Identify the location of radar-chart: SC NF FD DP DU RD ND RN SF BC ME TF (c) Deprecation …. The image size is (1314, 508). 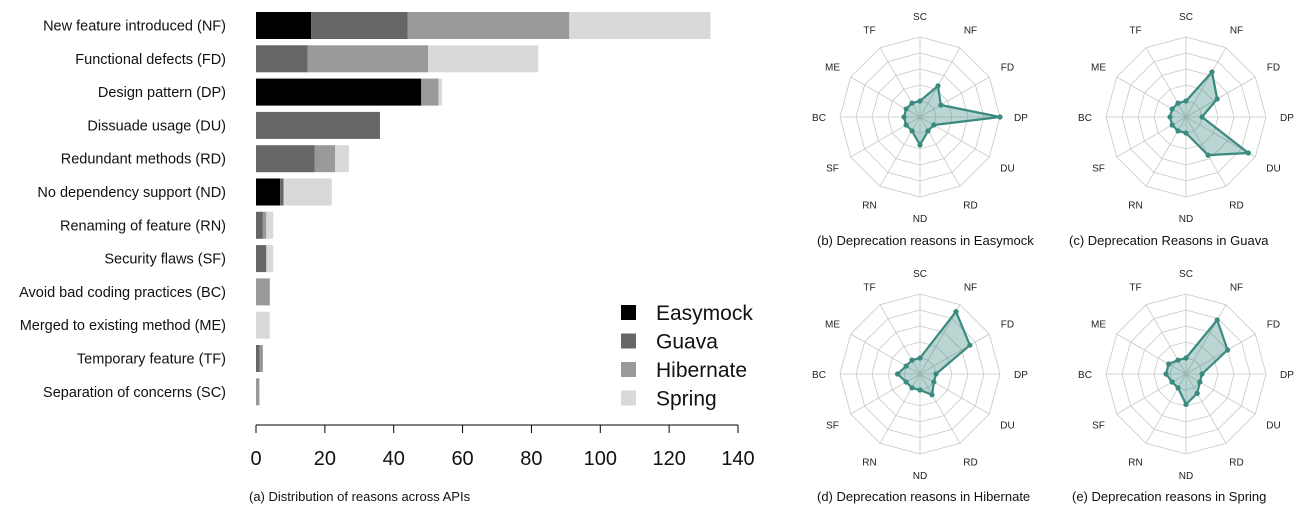
(1181, 130).